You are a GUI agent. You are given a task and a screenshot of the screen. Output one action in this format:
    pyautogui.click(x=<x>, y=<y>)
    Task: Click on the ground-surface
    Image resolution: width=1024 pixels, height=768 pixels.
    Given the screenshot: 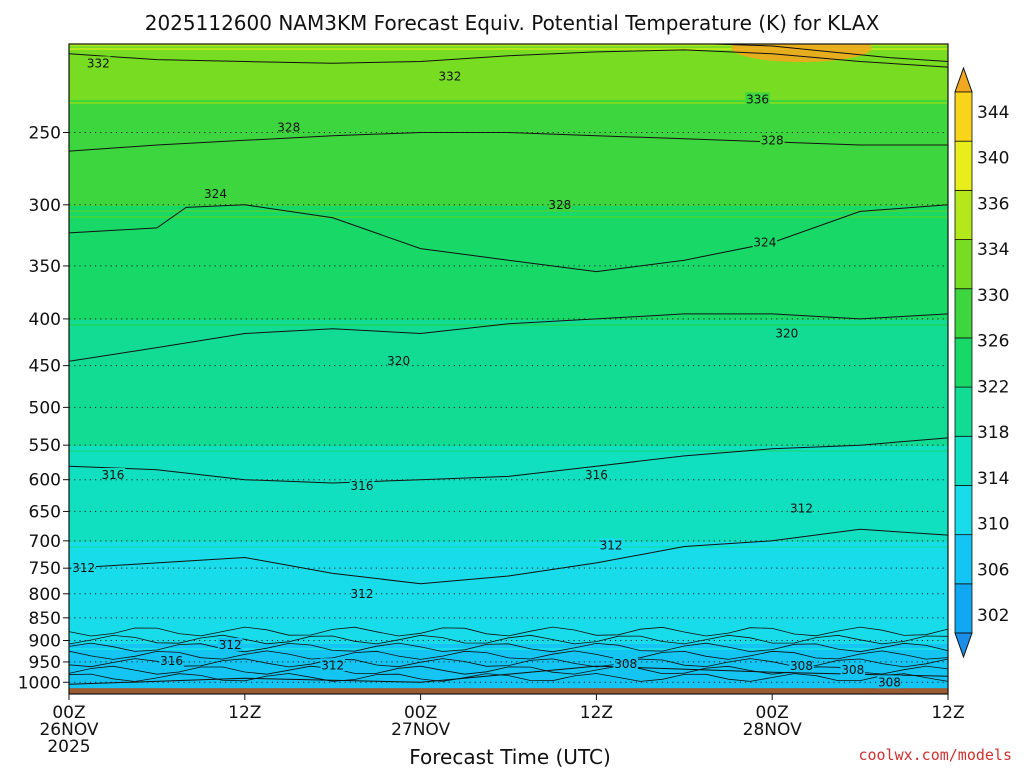 What is the action you would take?
    pyautogui.click(x=508, y=691)
    